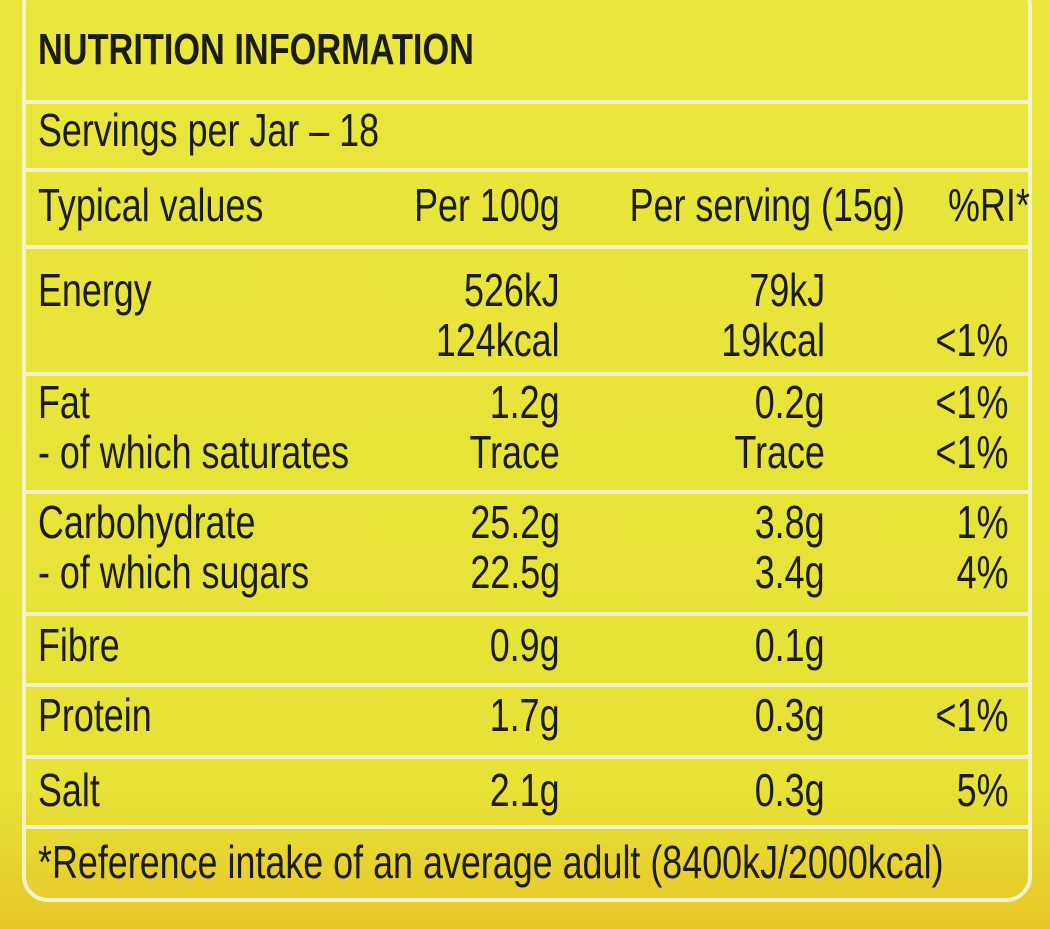  I want to click on cell-value: 1.7g, so click(525, 715).